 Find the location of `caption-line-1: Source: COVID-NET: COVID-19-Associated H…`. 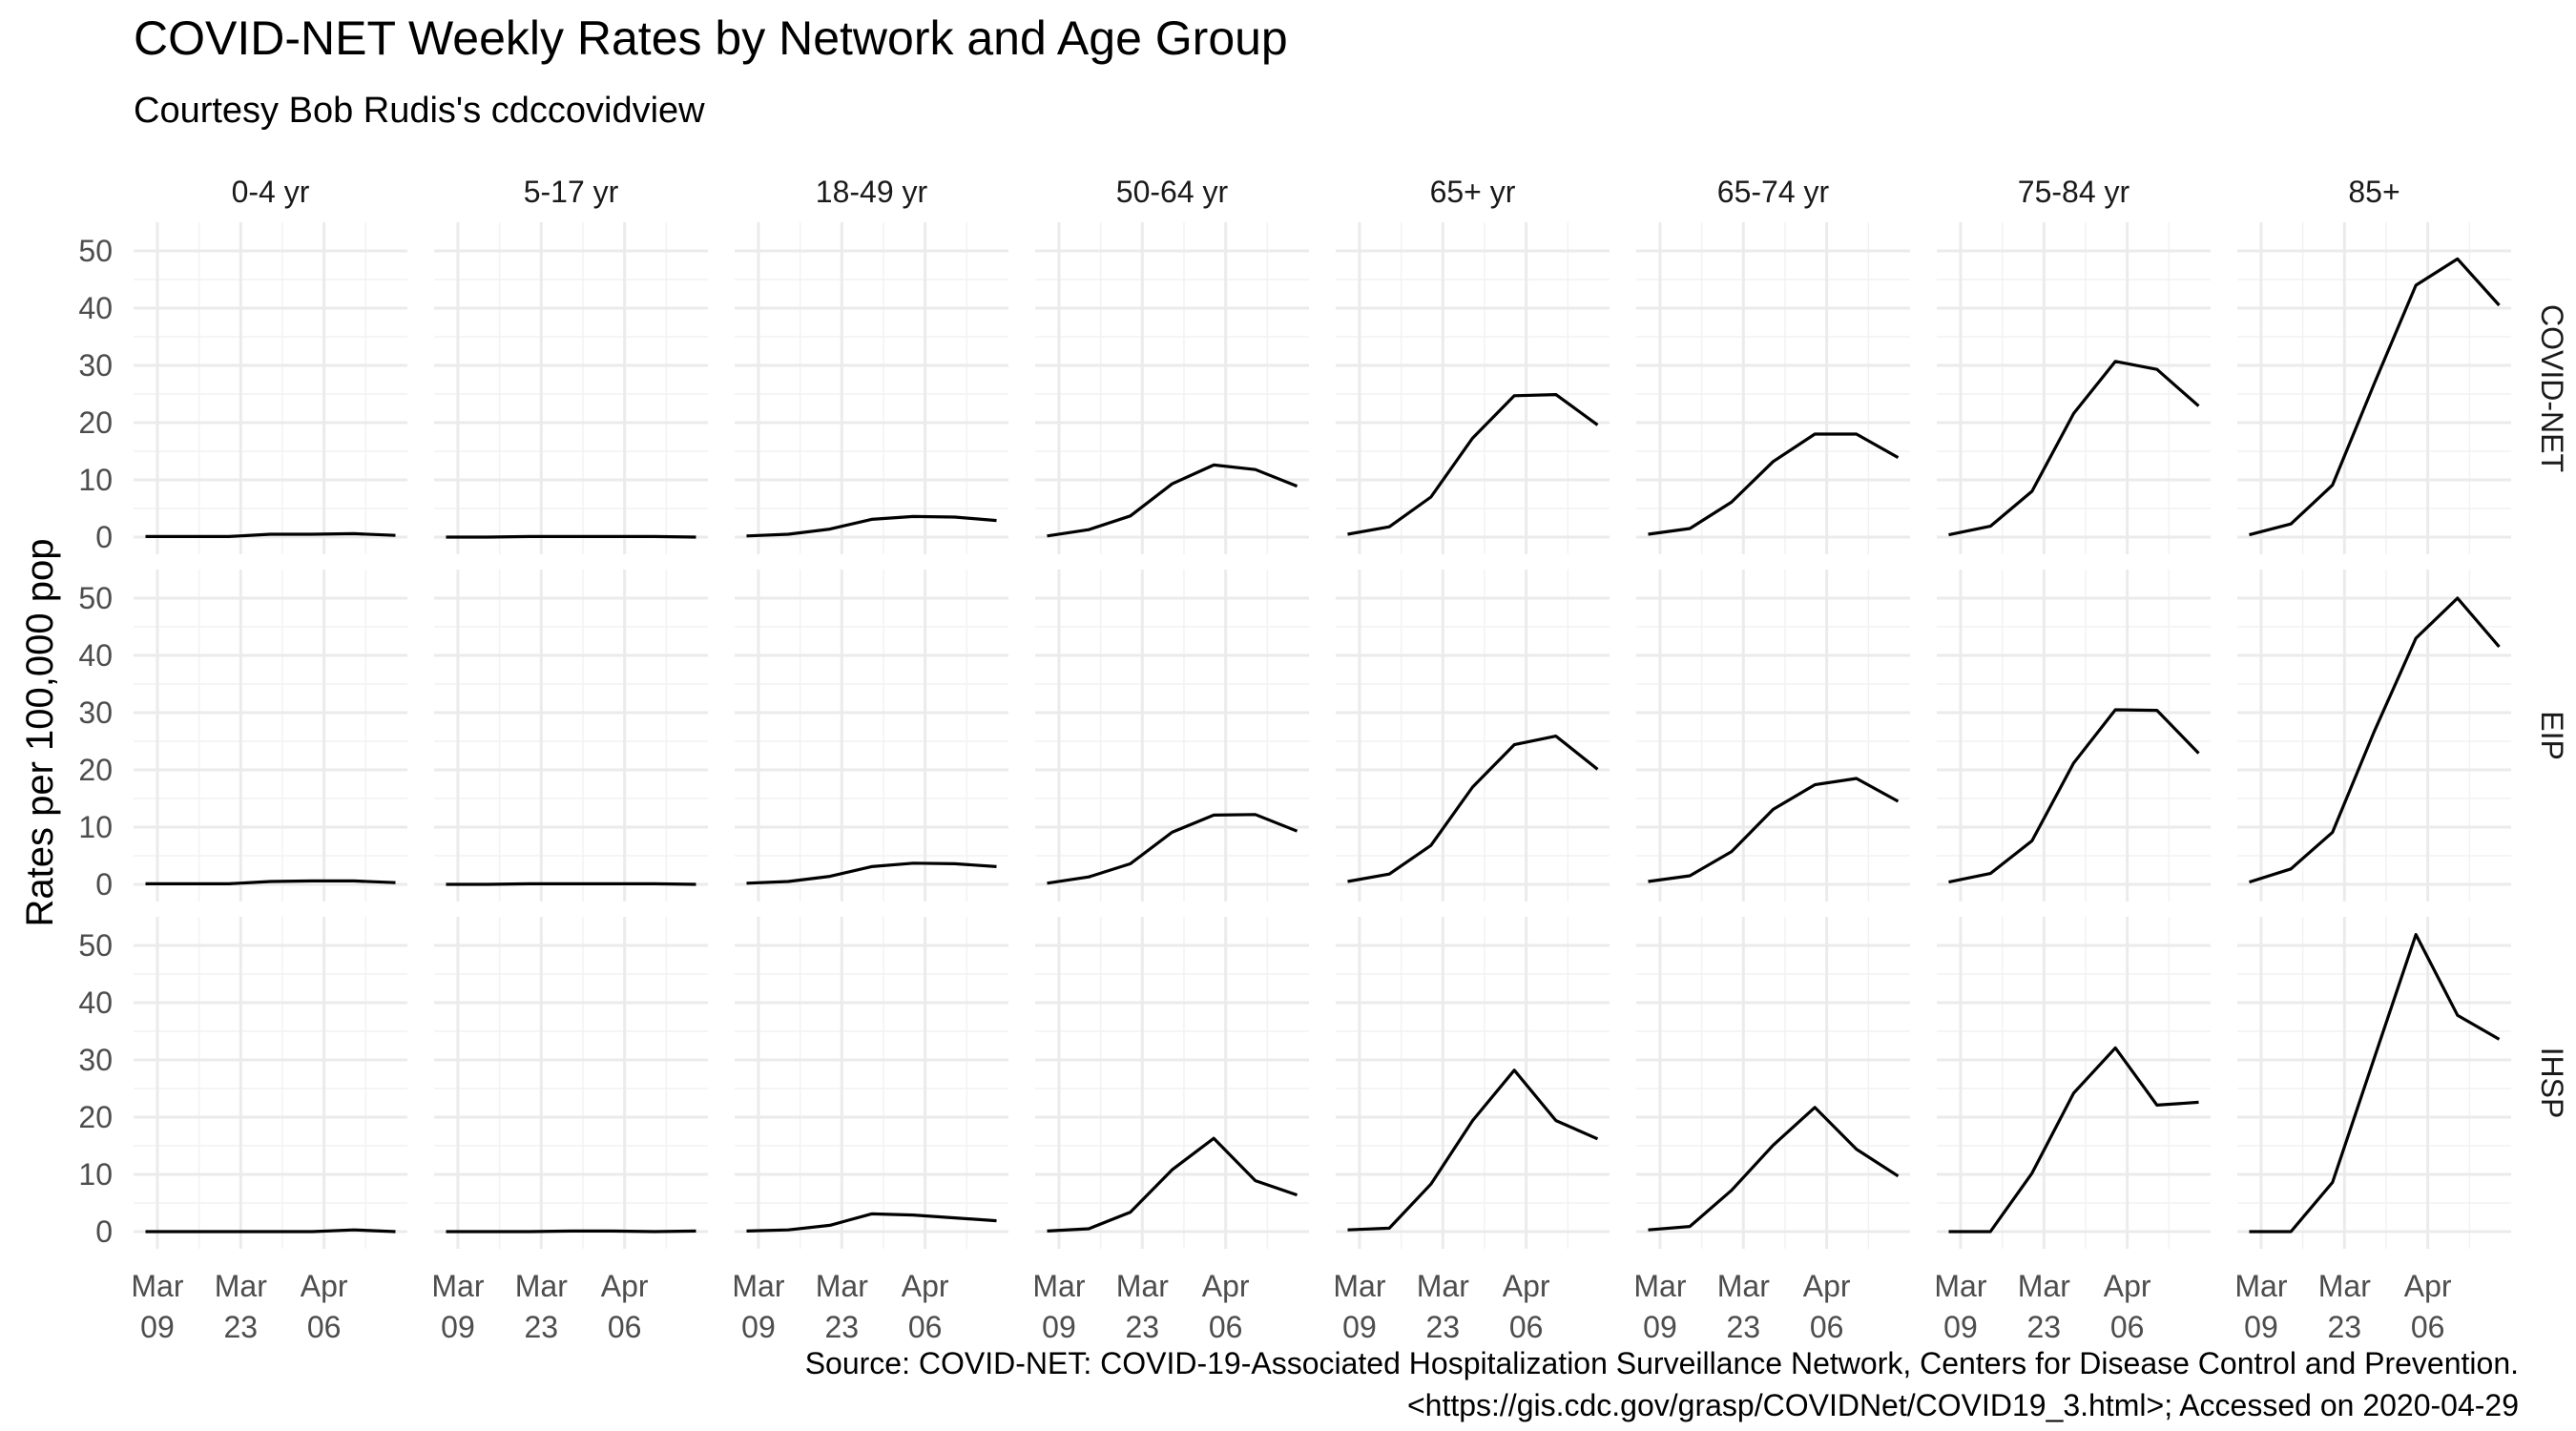

caption-line-1: Source: COVID-NET: COVID-19-Associated H… is located at coordinates (1662, 1363).